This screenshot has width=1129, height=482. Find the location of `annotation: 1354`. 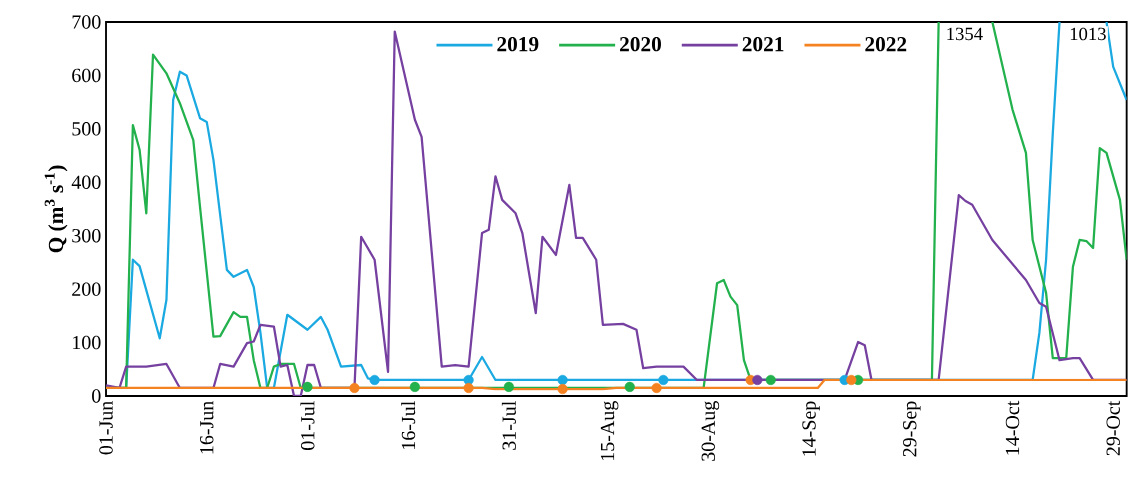

annotation: 1354 is located at coordinates (965, 34).